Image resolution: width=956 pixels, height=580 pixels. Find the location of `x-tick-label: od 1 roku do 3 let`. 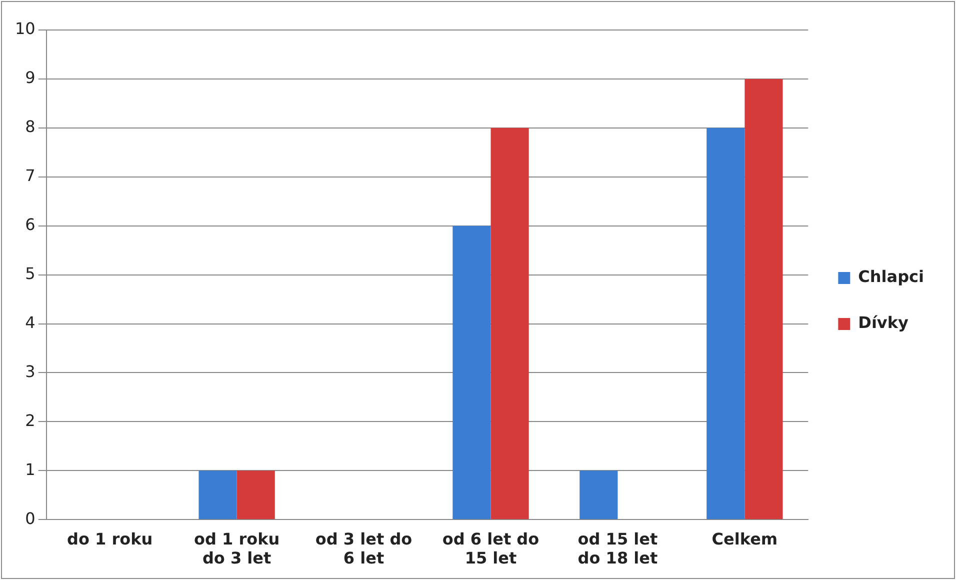

x-tick-label: od 1 roku do 3 let is located at coordinates (237, 548).